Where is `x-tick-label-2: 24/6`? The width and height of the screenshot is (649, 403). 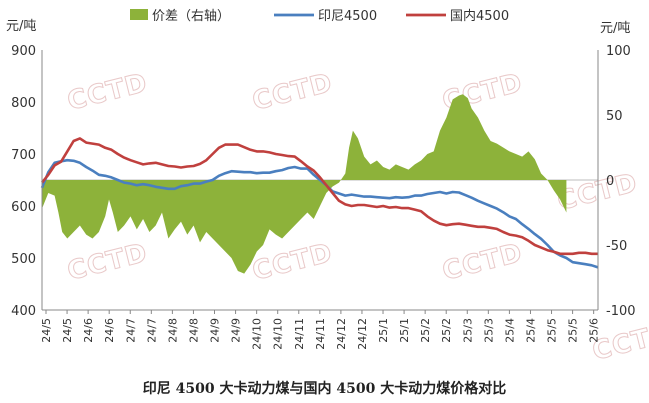
x-tick-label-2: 24/6 is located at coordinates (88, 330).